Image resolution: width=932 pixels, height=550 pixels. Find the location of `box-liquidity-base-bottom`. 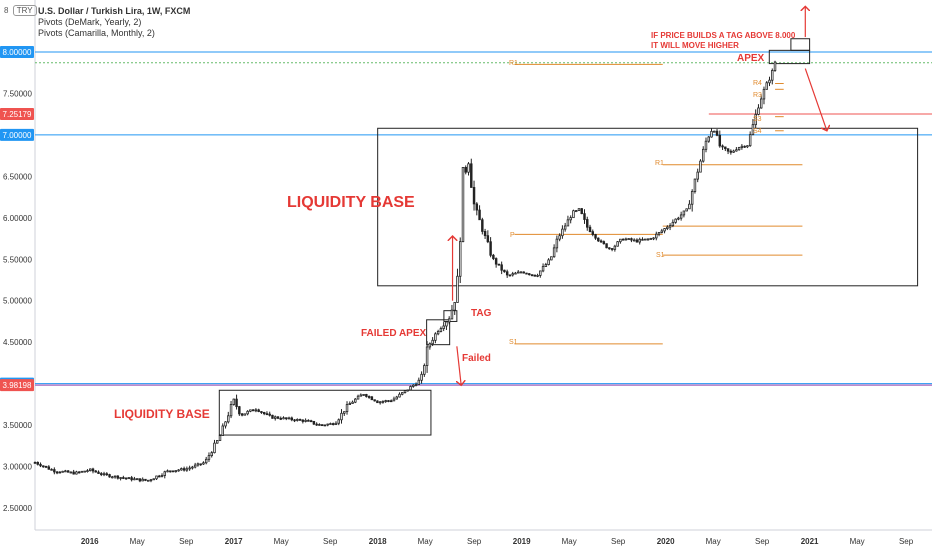

box-liquidity-base-bottom is located at coordinates (325, 412).